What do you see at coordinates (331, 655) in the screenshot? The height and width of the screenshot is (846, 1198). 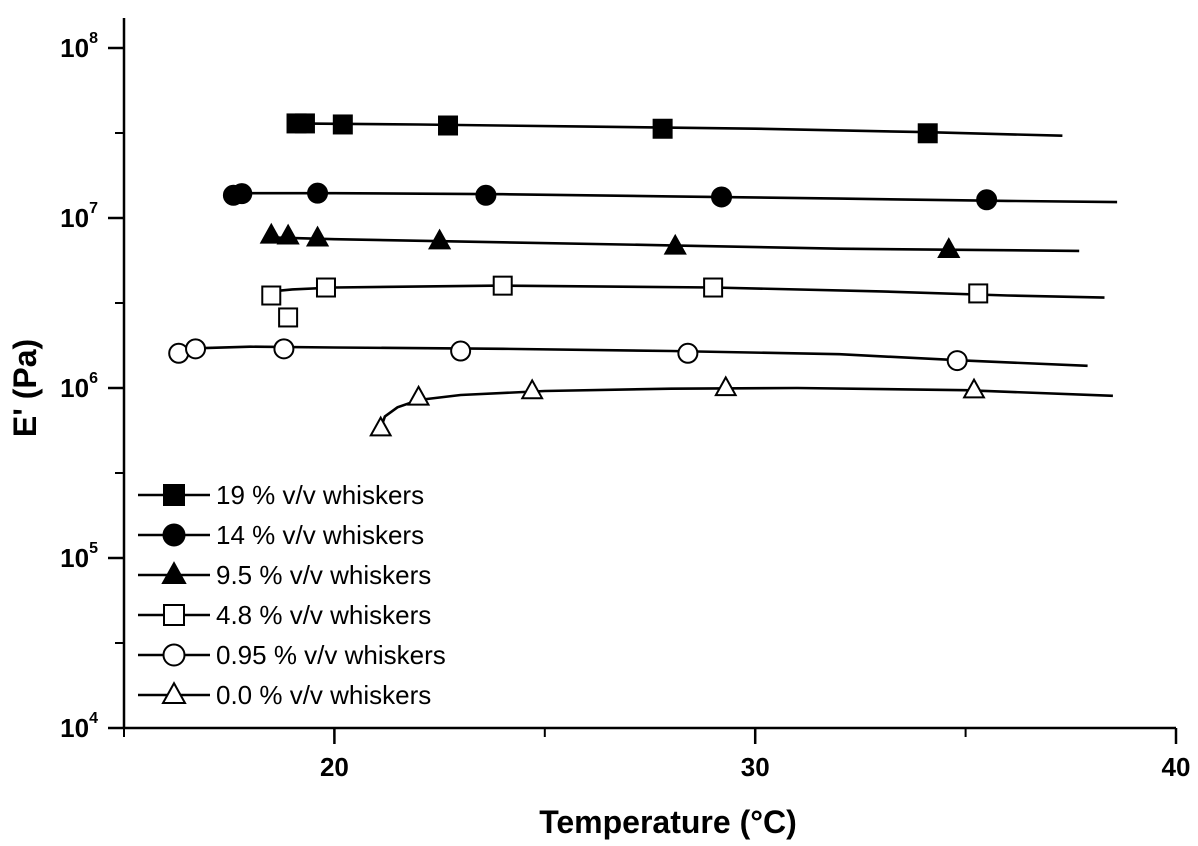 I see `legend-label: 0.95 % v/v whiskers` at bounding box center [331, 655].